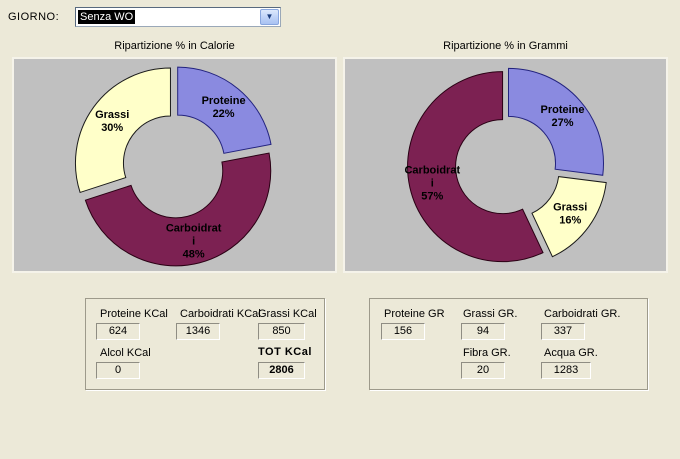 This screenshot has height=459, width=680. I want to click on giorno-combobox: Senza WO ▼, so click(178, 17).